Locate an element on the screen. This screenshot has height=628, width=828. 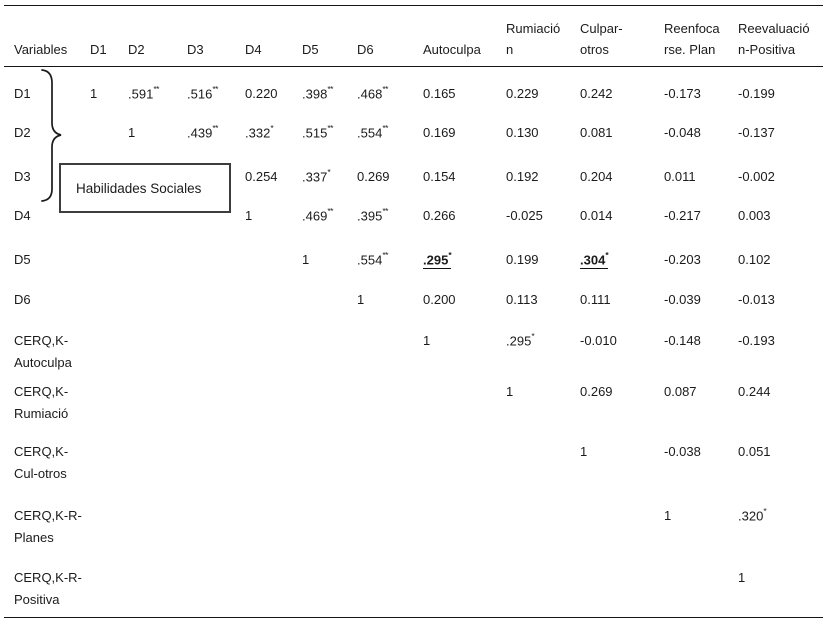
column-header-d3: D3 is located at coordinates (215, 38).